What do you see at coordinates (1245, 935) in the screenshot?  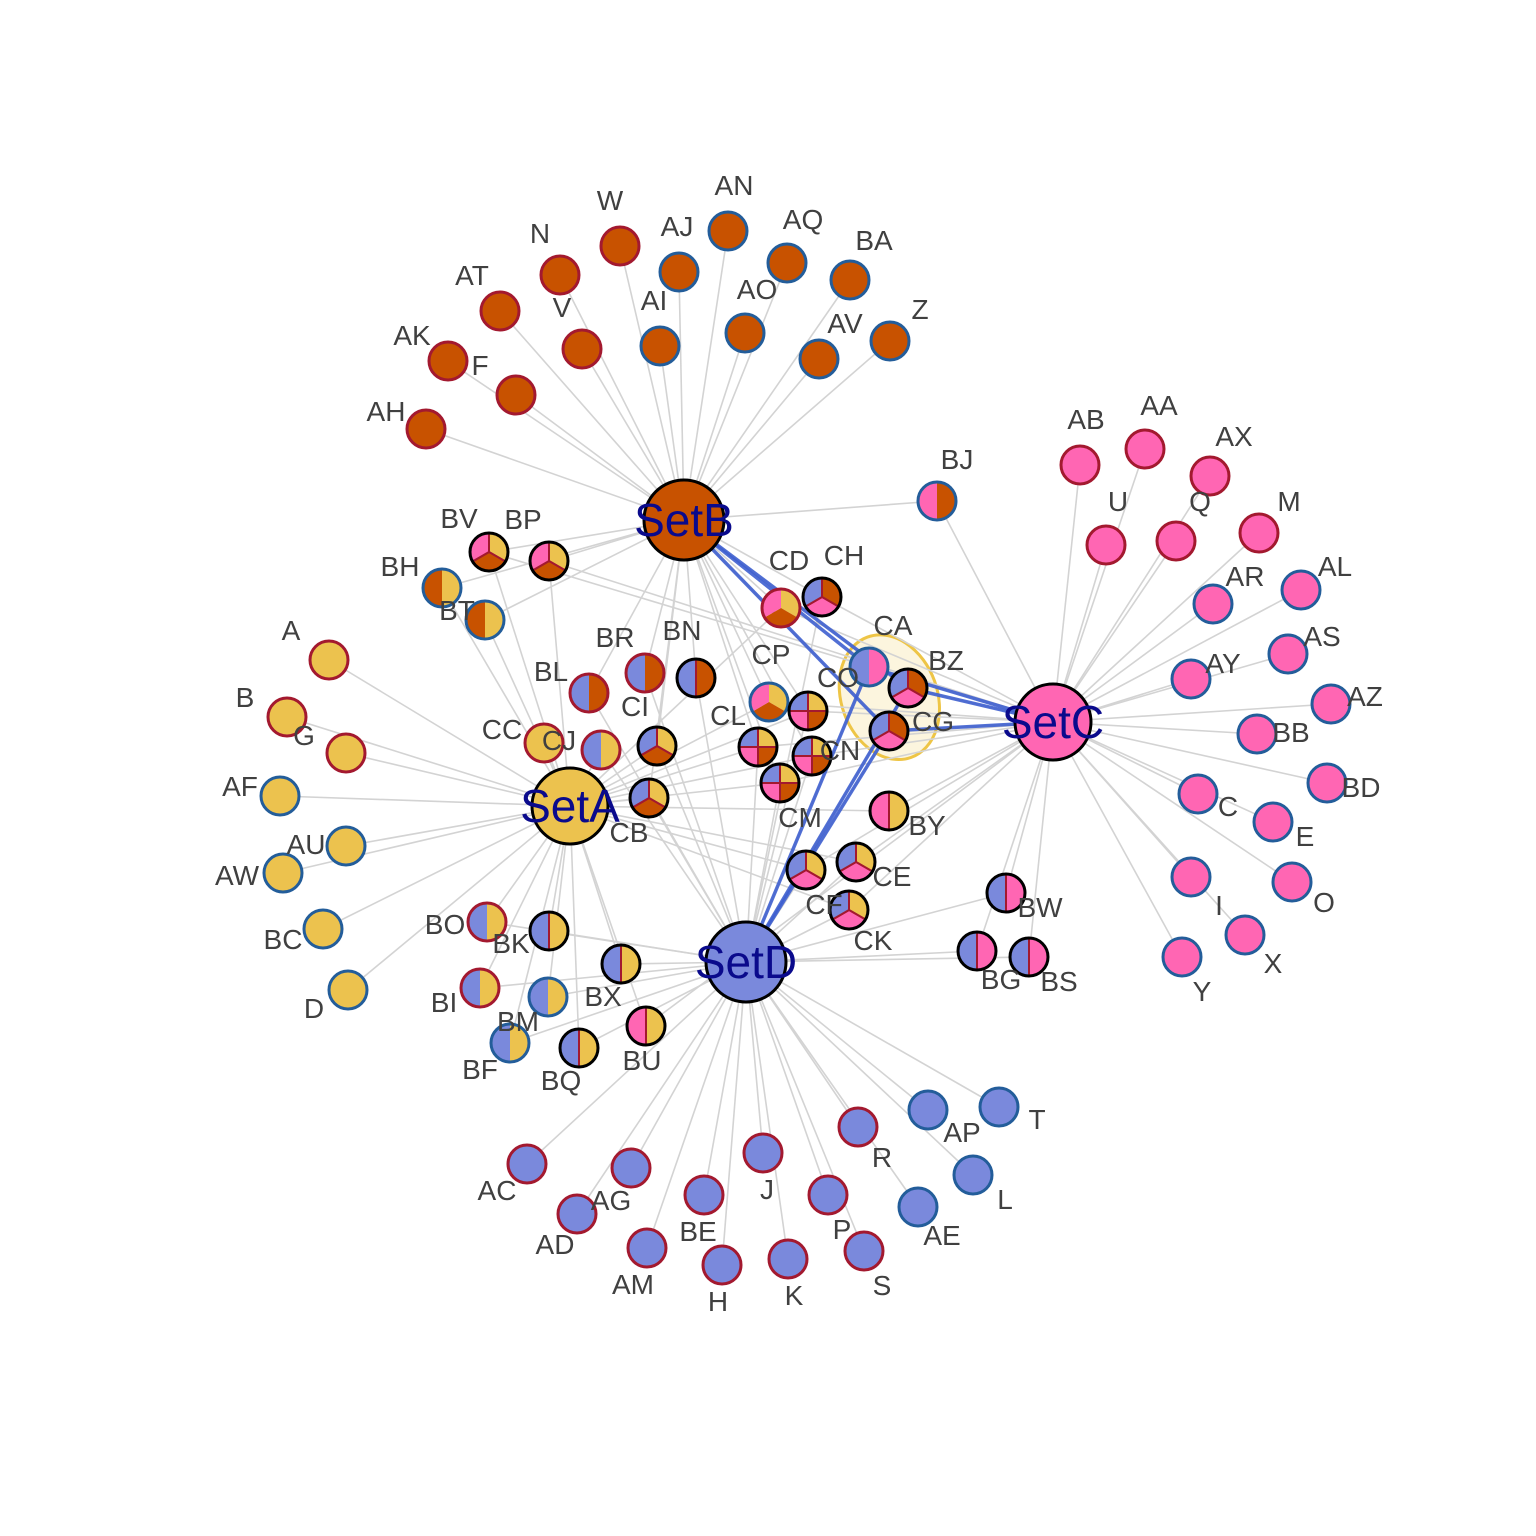 I see `node-X` at bounding box center [1245, 935].